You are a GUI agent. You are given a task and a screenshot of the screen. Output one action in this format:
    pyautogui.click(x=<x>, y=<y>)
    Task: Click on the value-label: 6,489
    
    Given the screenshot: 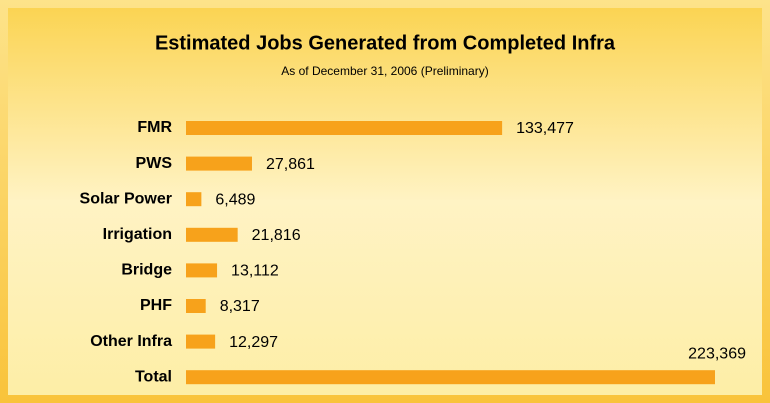 What is the action you would take?
    pyautogui.click(x=235, y=199)
    